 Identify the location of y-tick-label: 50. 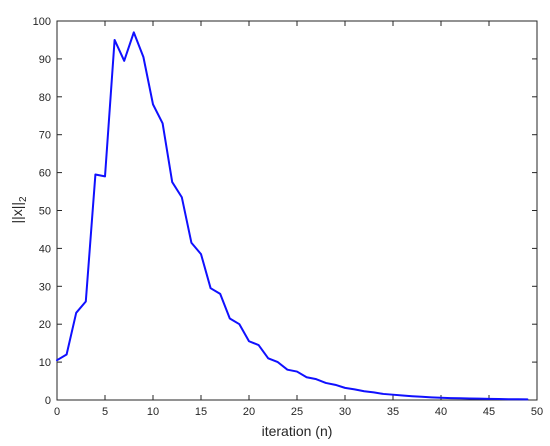
(45, 212).